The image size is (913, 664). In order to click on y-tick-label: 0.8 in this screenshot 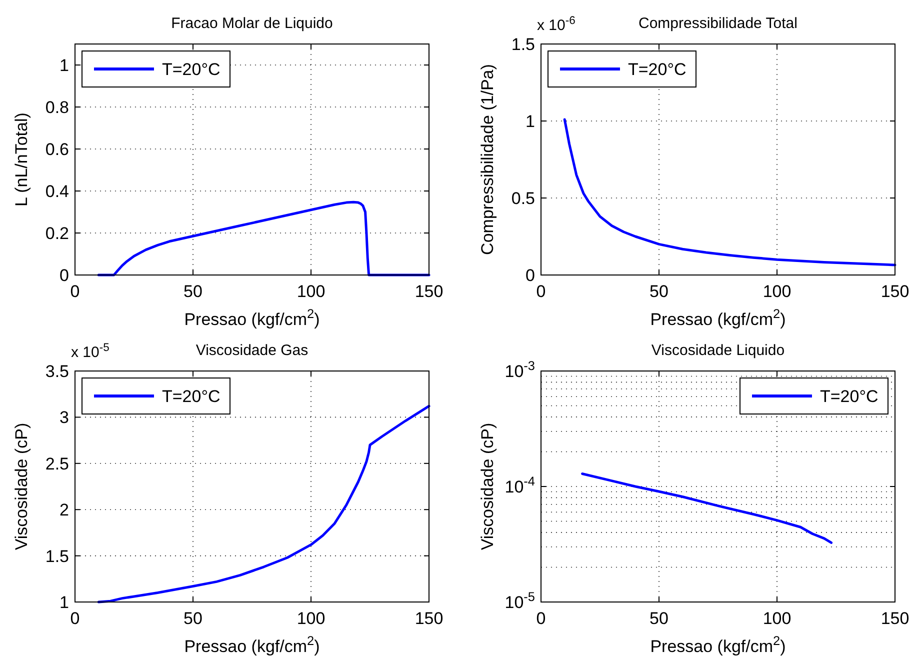, I will do `click(57, 107)`.